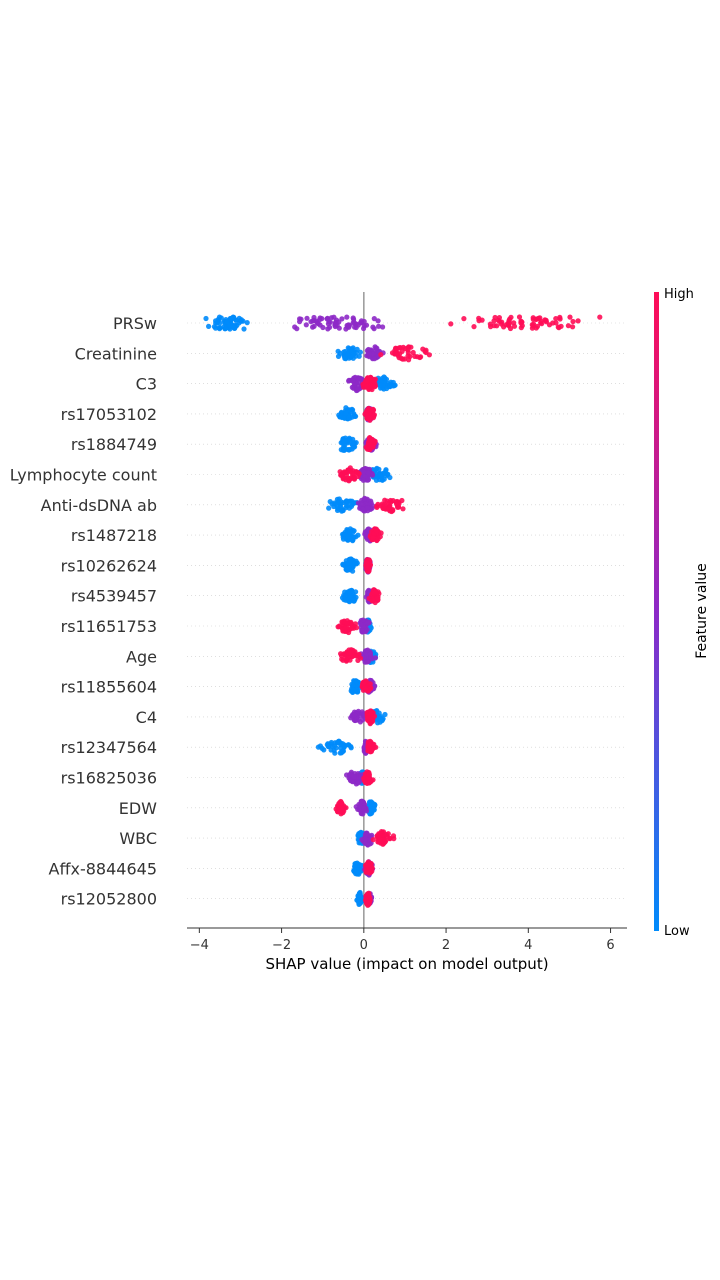  Describe the element at coordinates (109, 747) in the screenshot. I see `feature-label: rs12347564` at that location.